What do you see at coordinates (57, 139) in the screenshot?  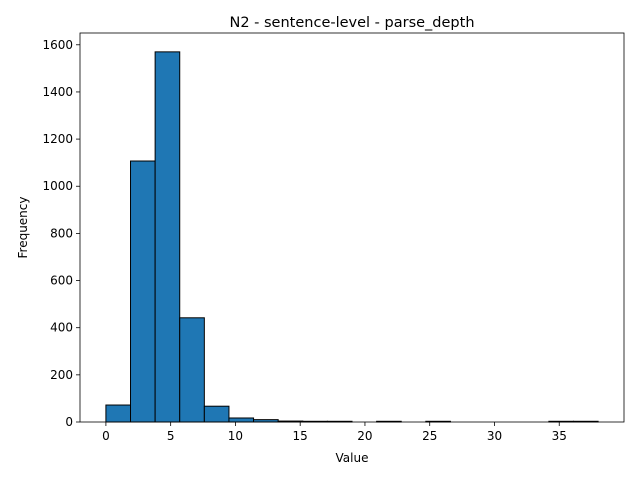 I see `y-tick-label: 1200` at bounding box center [57, 139].